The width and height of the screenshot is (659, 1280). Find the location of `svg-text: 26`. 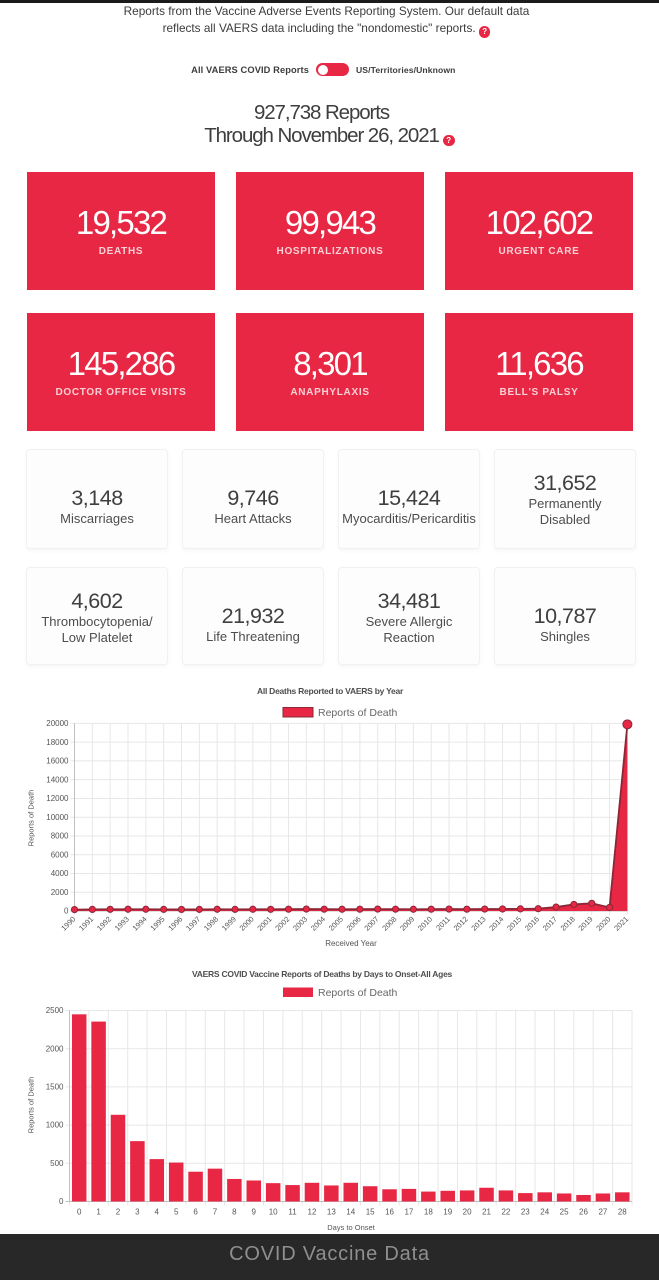

svg-text: 26 is located at coordinates (583, 1212).